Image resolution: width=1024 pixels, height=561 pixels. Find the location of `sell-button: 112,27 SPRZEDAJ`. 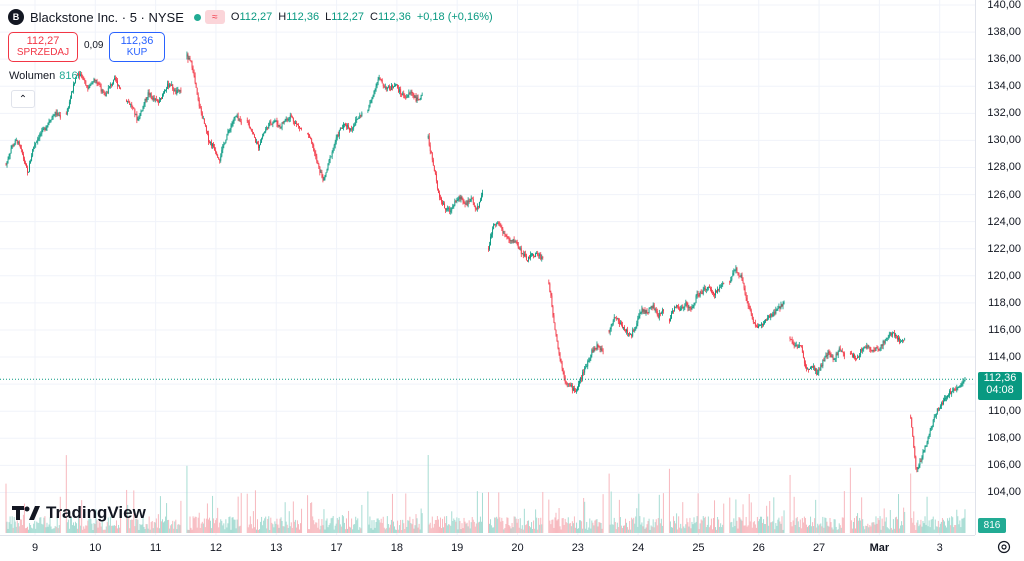

sell-button: 112,27 SPRZEDAJ is located at coordinates (43, 47).